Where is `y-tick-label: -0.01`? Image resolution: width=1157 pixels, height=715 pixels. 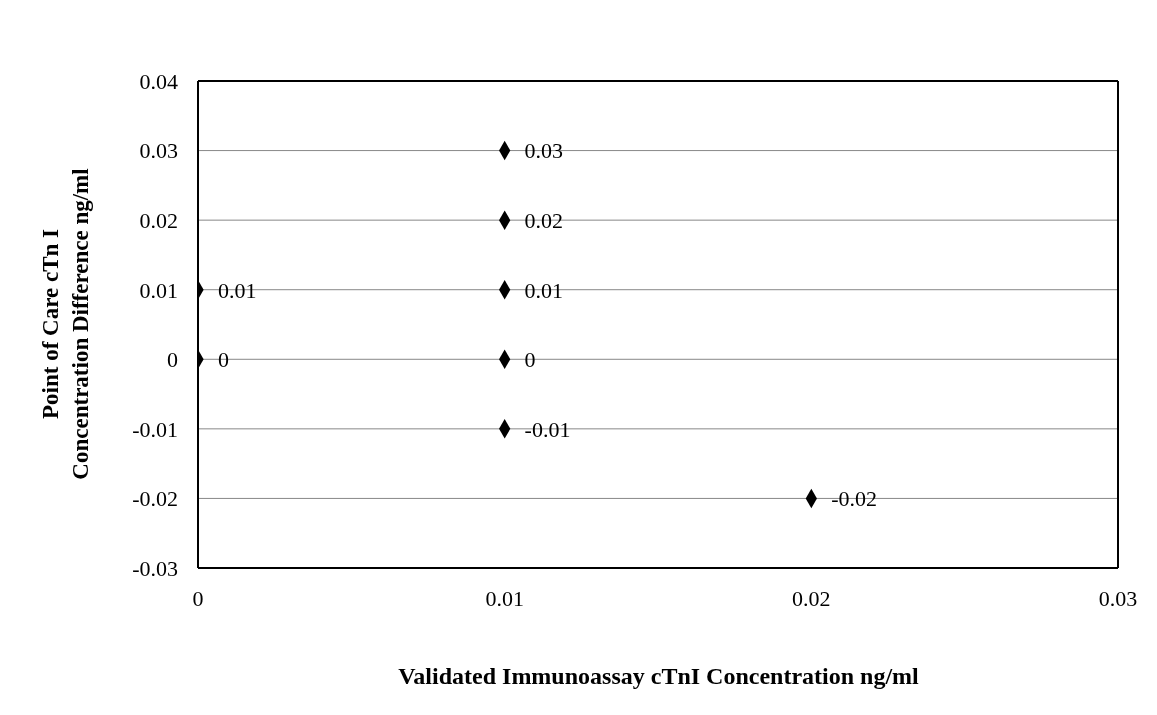 y-tick-label: -0.01 is located at coordinates (155, 429).